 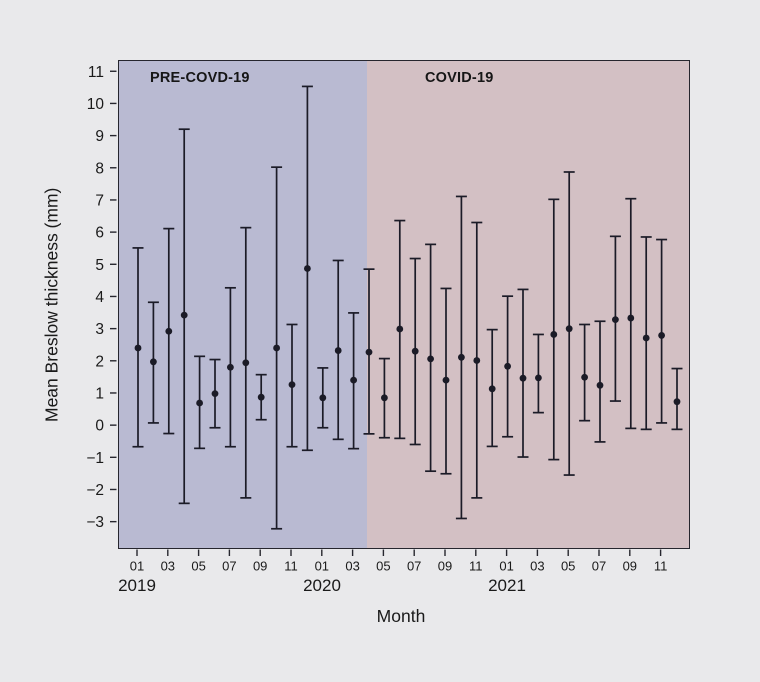 What do you see at coordinates (95, 490) in the screenshot?
I see `y-tick-label: −2` at bounding box center [95, 490].